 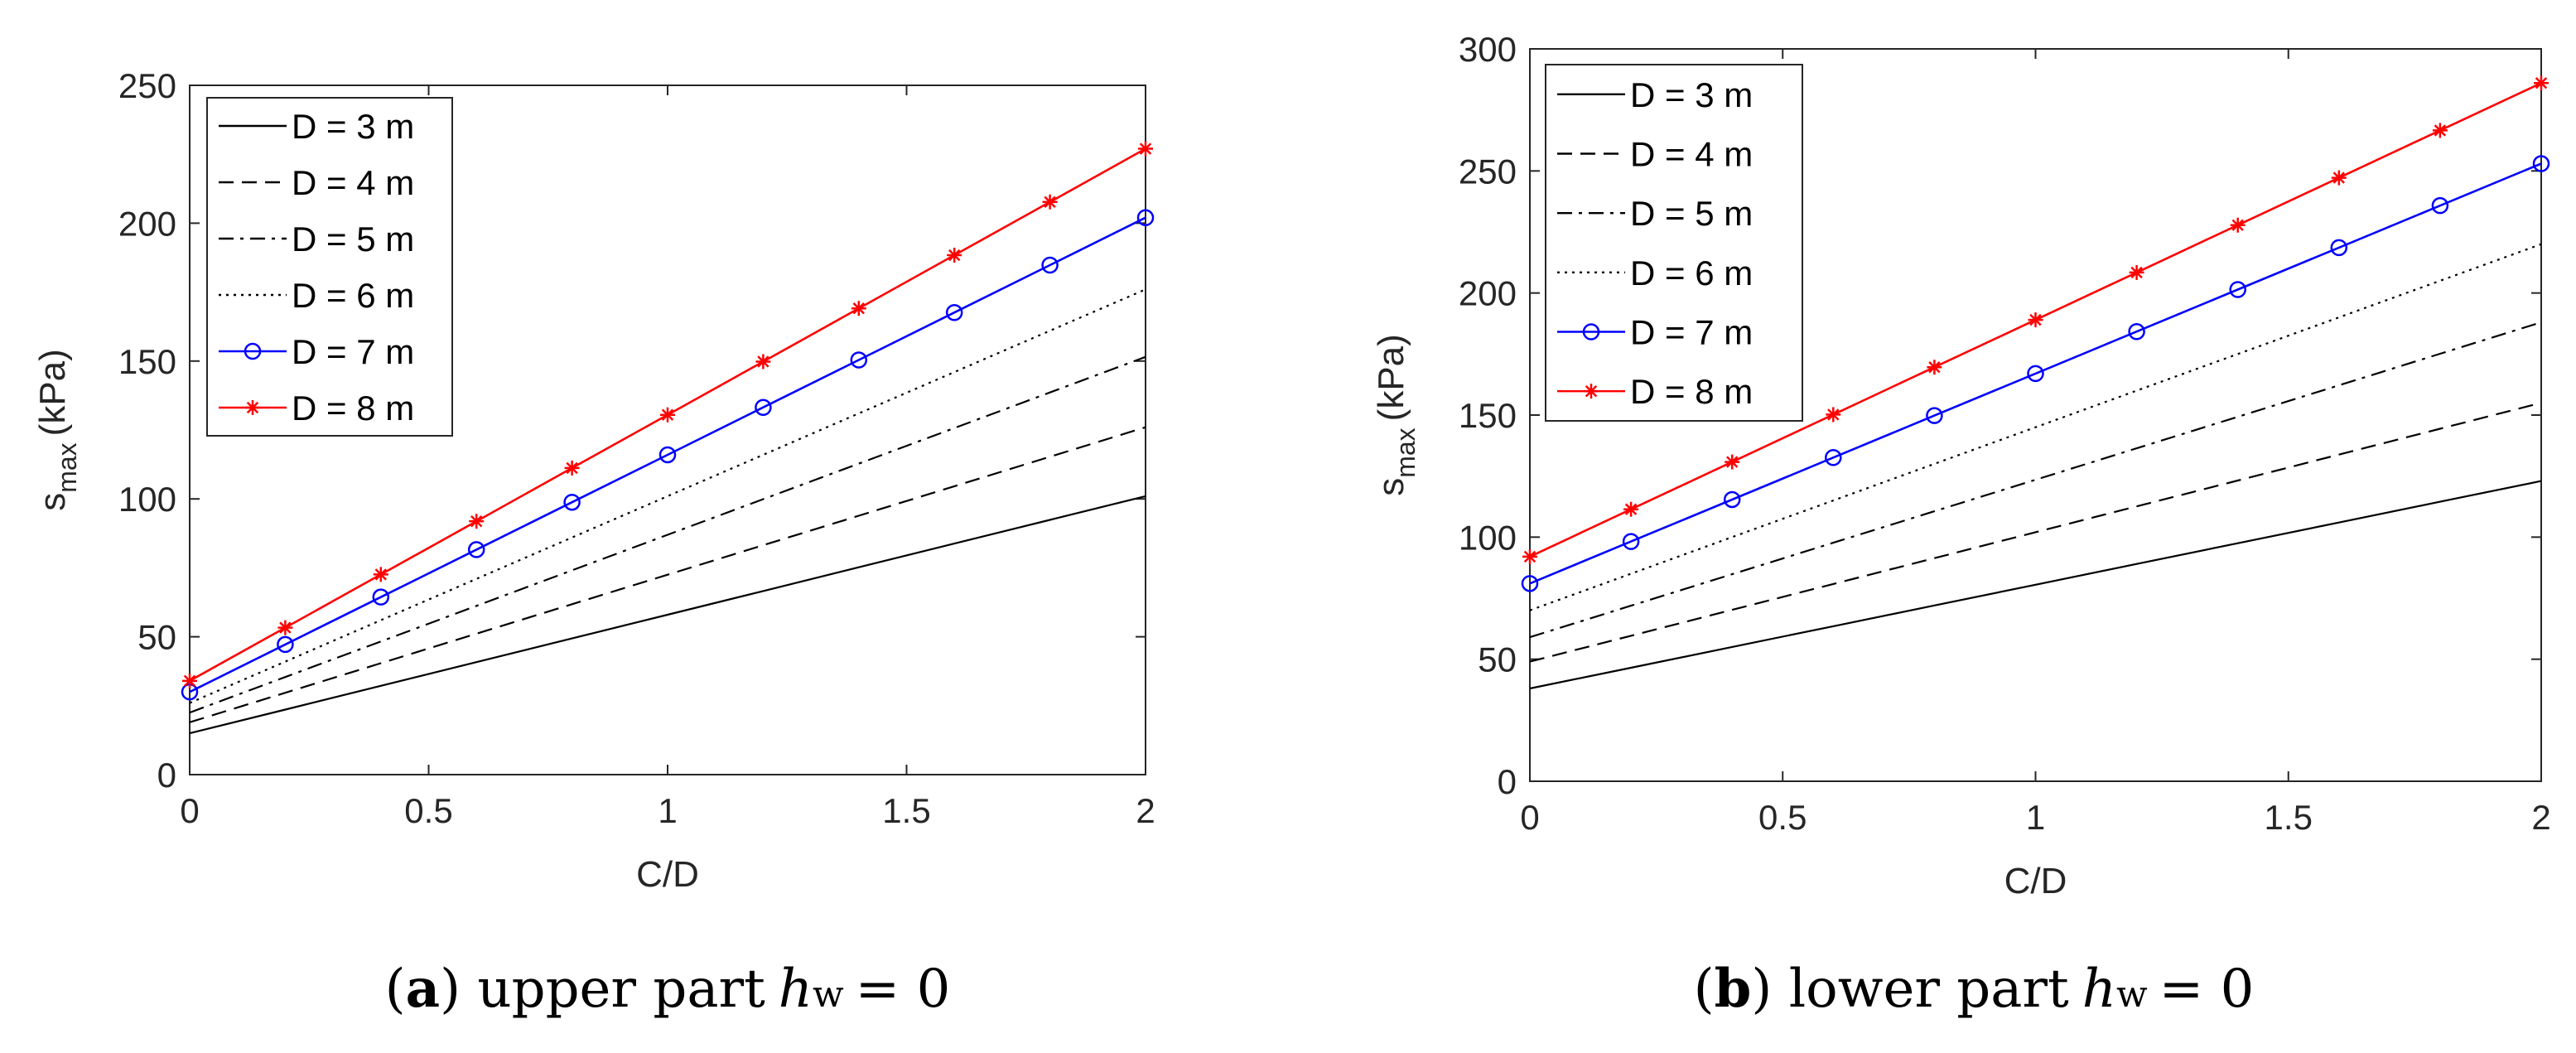 I want to click on caption-letter: b, so click(x=1733, y=989).